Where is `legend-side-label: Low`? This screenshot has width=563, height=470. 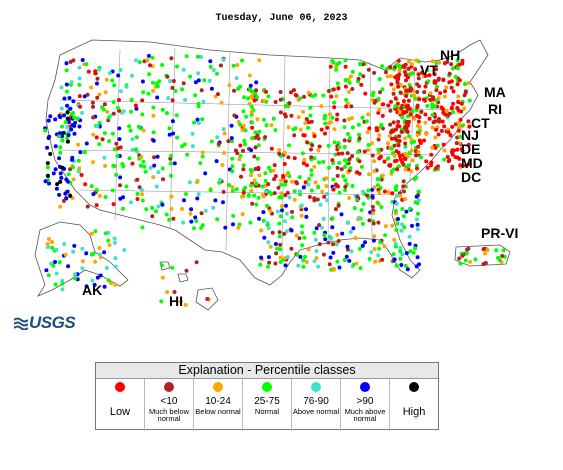
legend-side-label: Low is located at coordinates (120, 412).